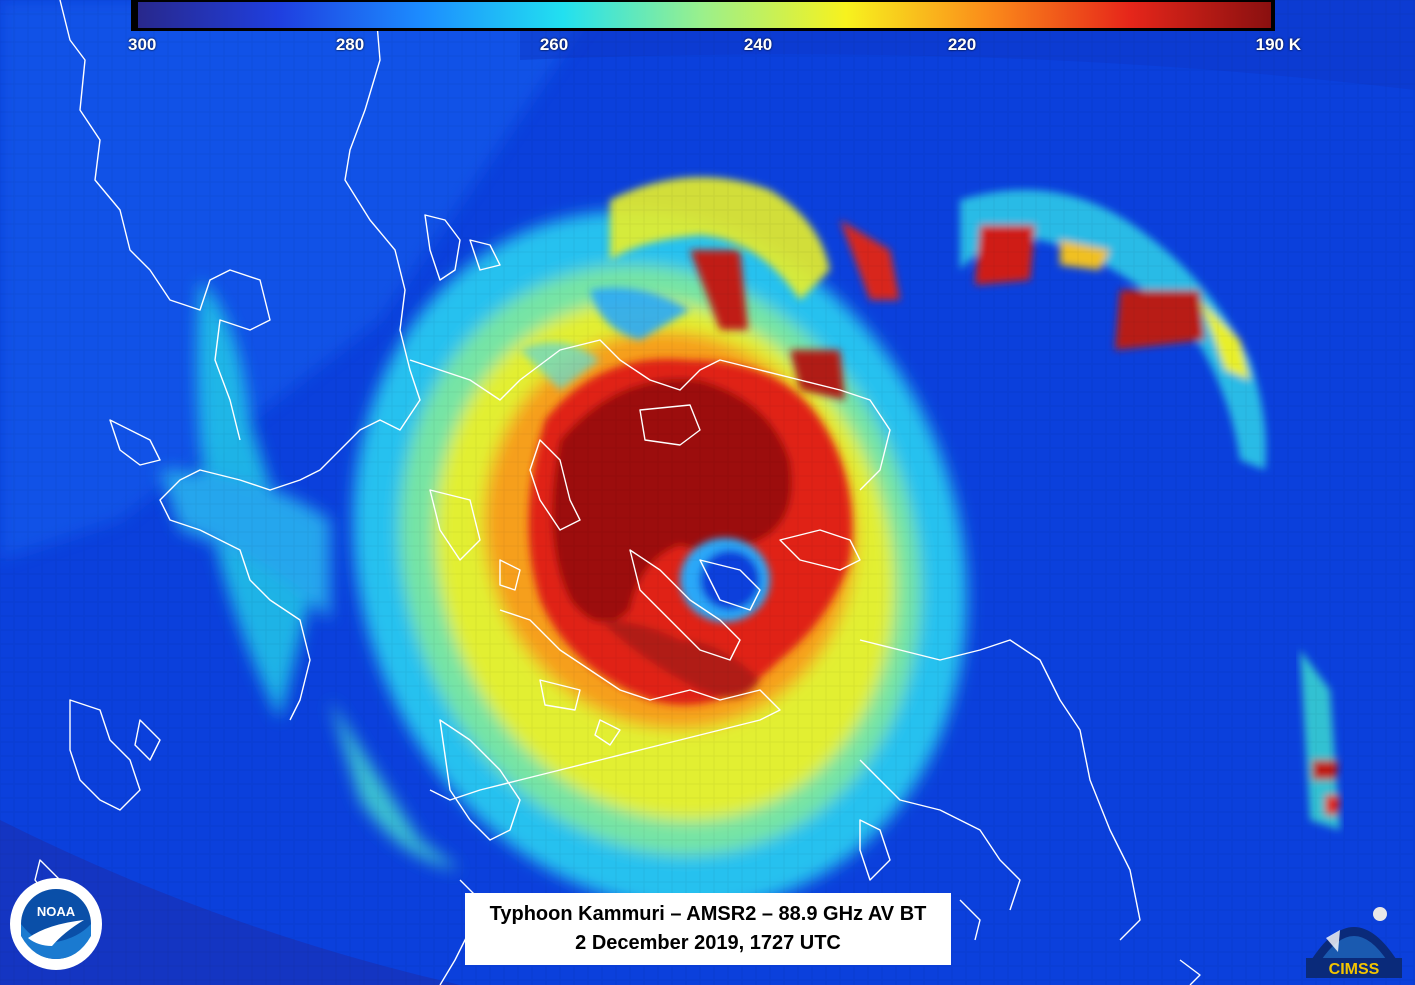  I want to click on noaa-logo-text: NOAA, so click(56, 911).